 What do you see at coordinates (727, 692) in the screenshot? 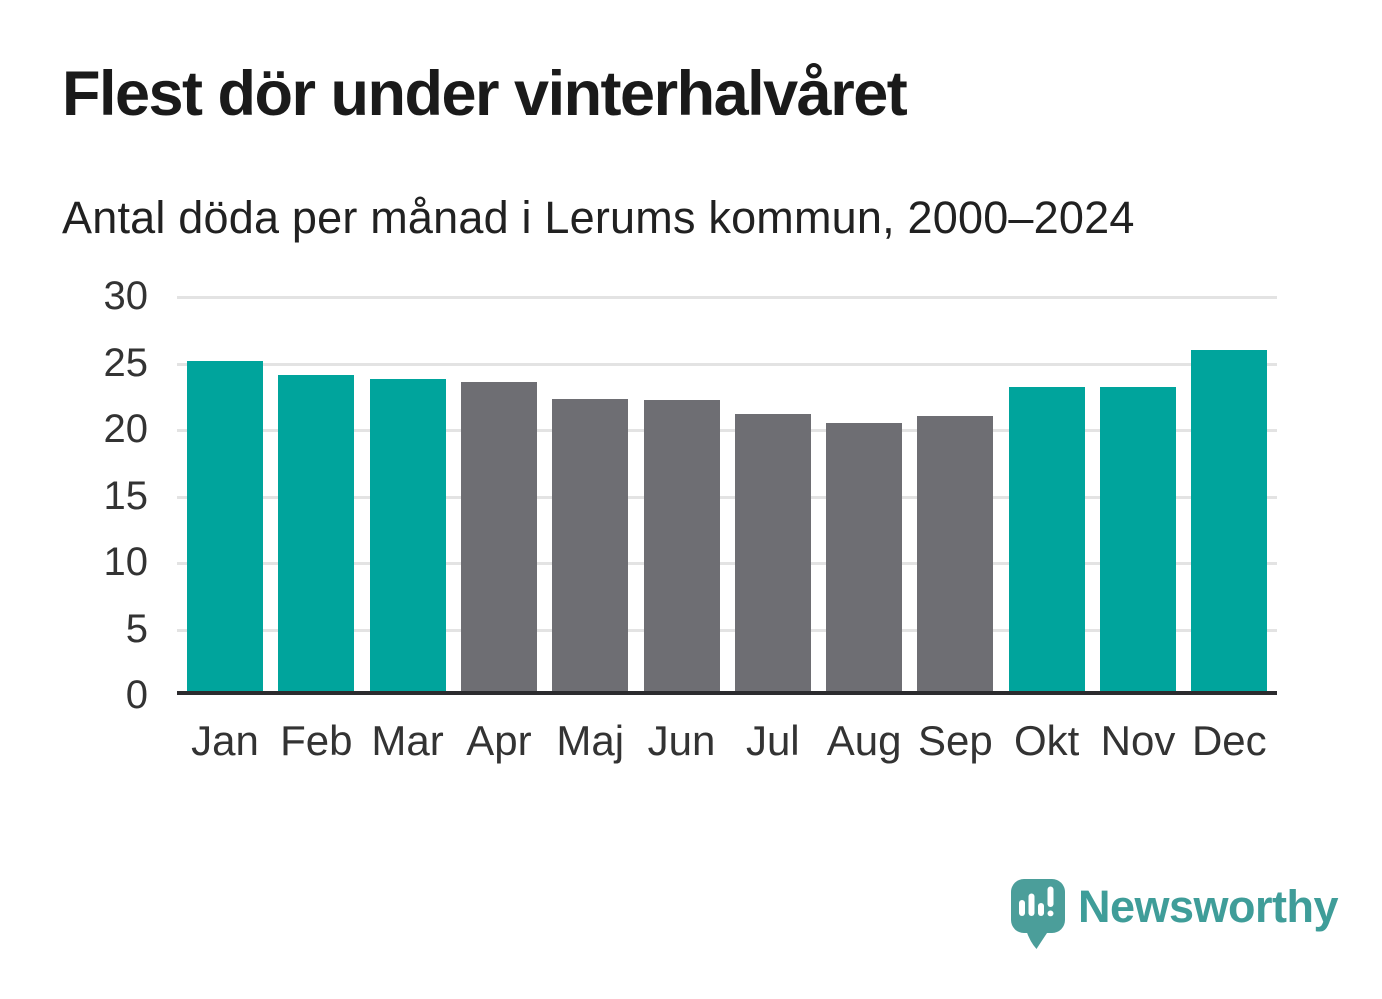
I see `x-axis-line` at bounding box center [727, 692].